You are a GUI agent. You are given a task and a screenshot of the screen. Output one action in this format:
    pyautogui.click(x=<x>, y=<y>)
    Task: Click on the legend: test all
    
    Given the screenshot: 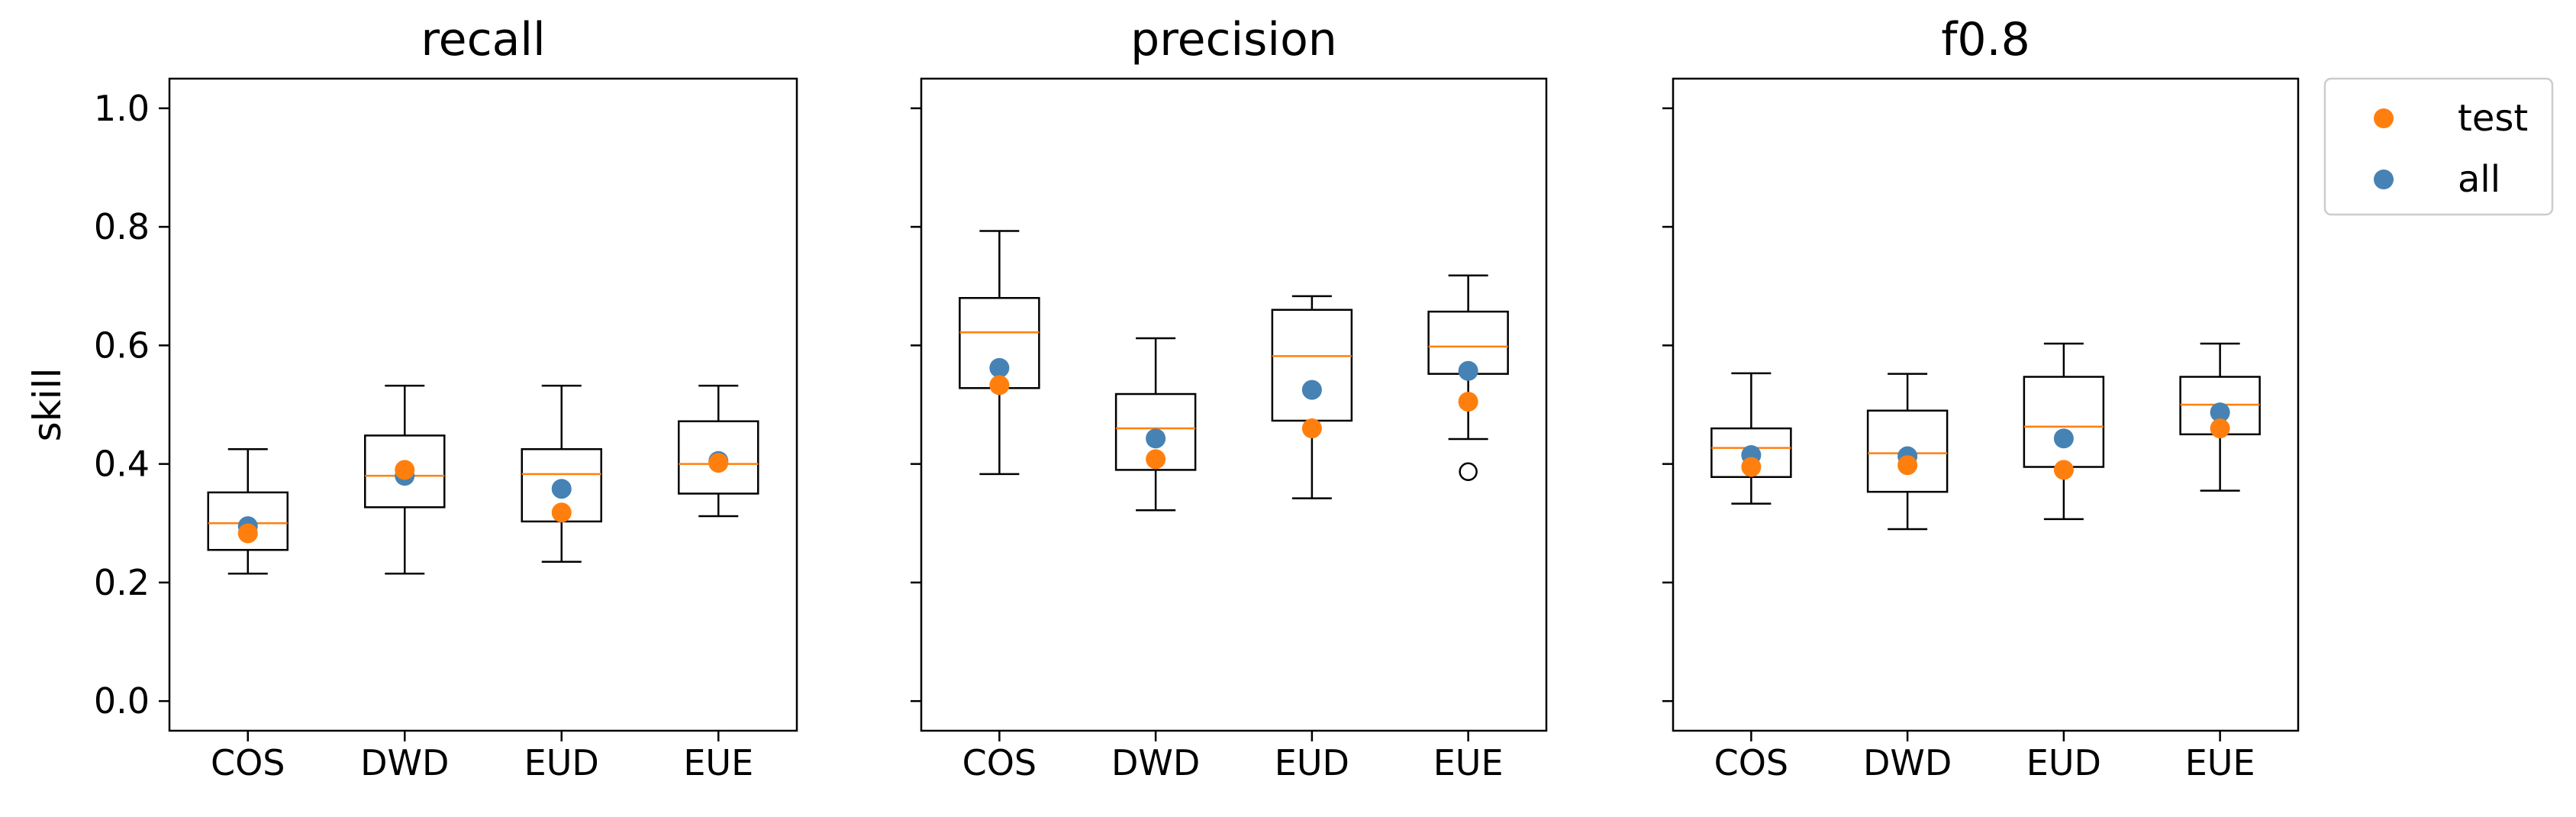 What is the action you would take?
    pyautogui.click(x=2438, y=147)
    